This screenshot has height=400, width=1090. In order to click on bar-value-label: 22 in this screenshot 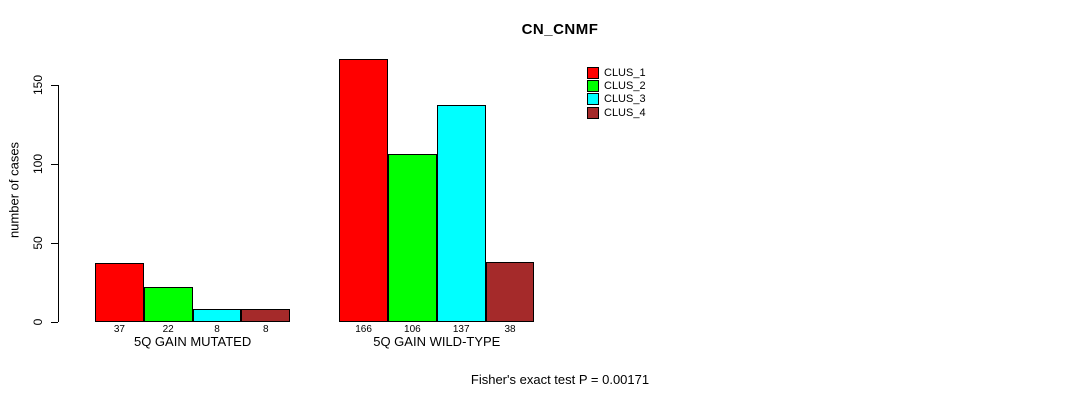, I will do `click(168, 329)`.